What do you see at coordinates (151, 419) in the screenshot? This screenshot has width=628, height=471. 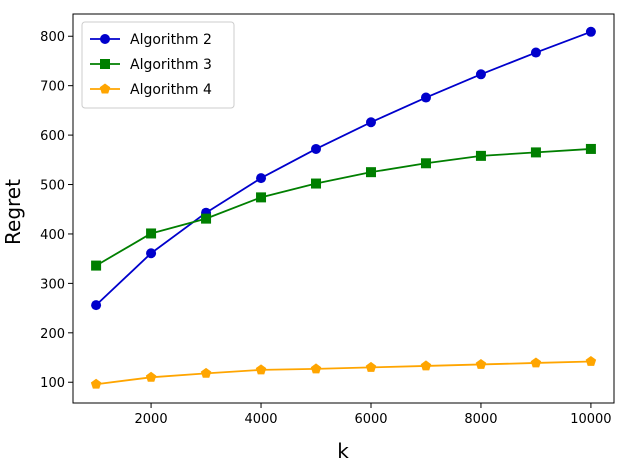 I see `x-tick-label-2000: 2000` at bounding box center [151, 419].